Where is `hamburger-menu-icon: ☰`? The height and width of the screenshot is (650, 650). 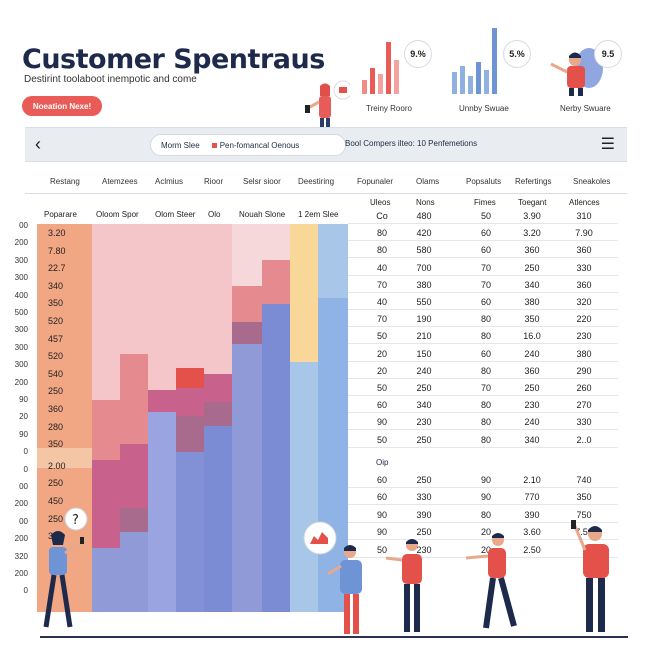 hamburger-menu-icon: ☰ is located at coordinates (607, 144).